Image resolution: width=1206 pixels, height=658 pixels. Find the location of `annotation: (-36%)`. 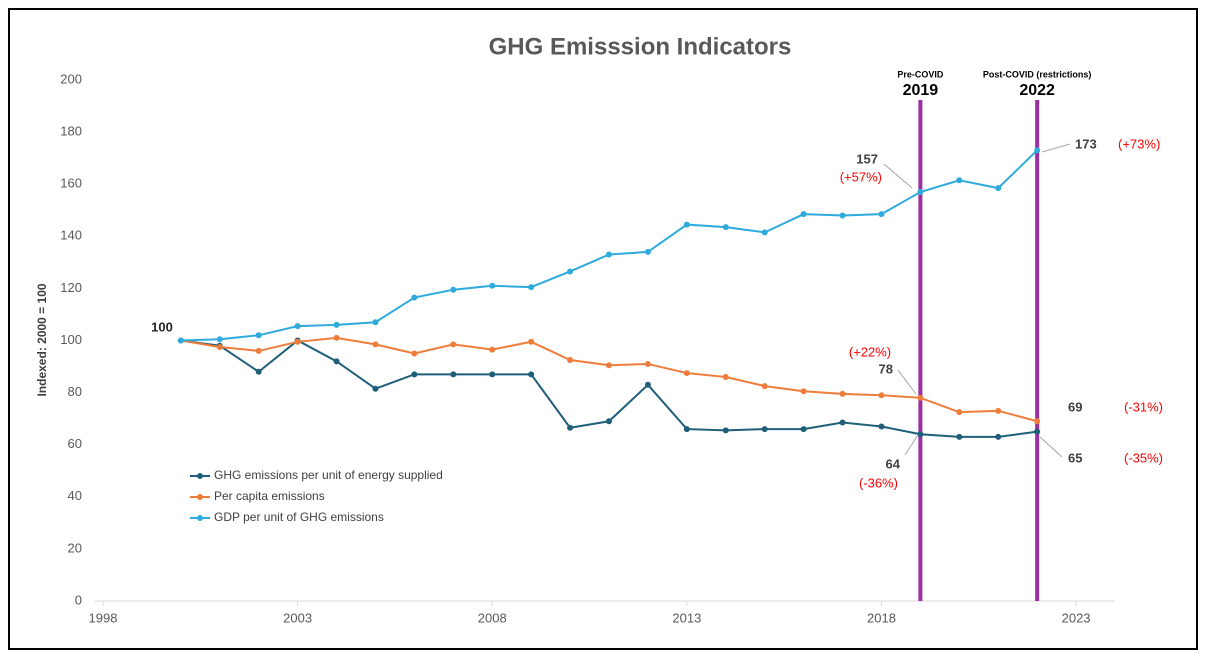

annotation: (-36%) is located at coordinates (878, 482).